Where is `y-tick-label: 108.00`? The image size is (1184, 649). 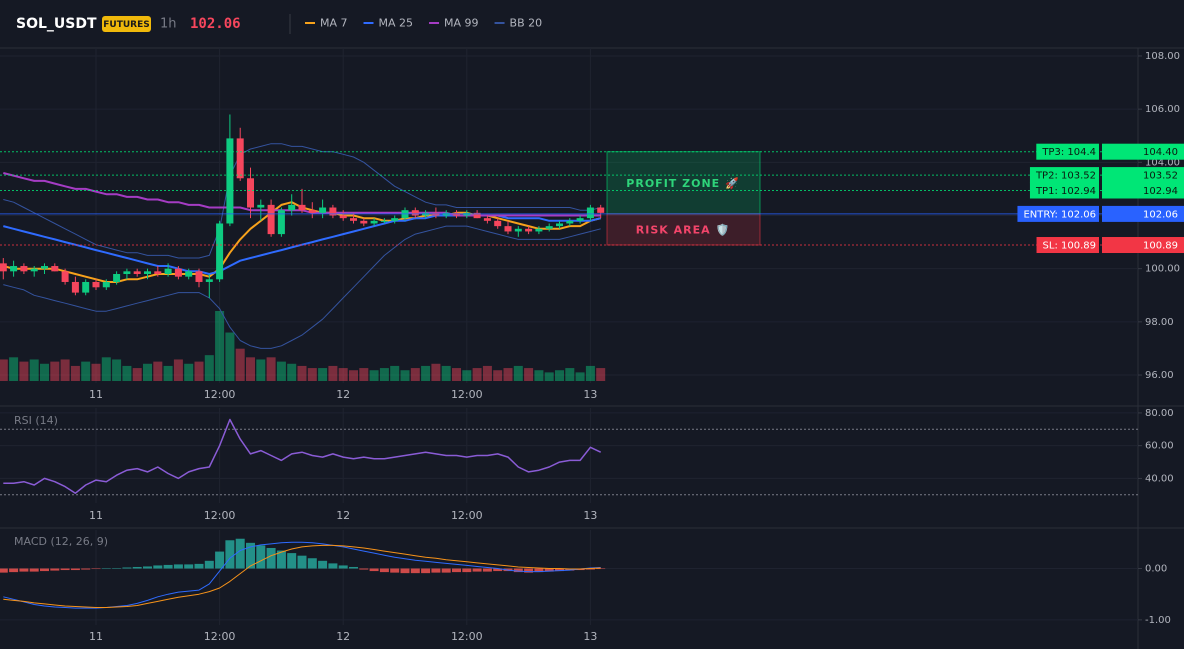
y-tick-label: 108.00 is located at coordinates (1162, 56).